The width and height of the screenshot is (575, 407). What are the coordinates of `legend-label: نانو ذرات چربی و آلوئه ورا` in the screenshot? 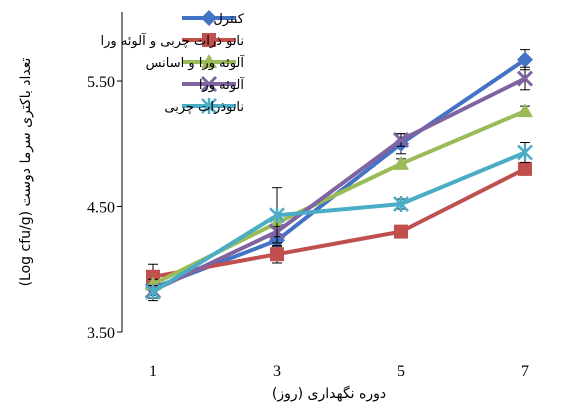 It's located at (172, 40).